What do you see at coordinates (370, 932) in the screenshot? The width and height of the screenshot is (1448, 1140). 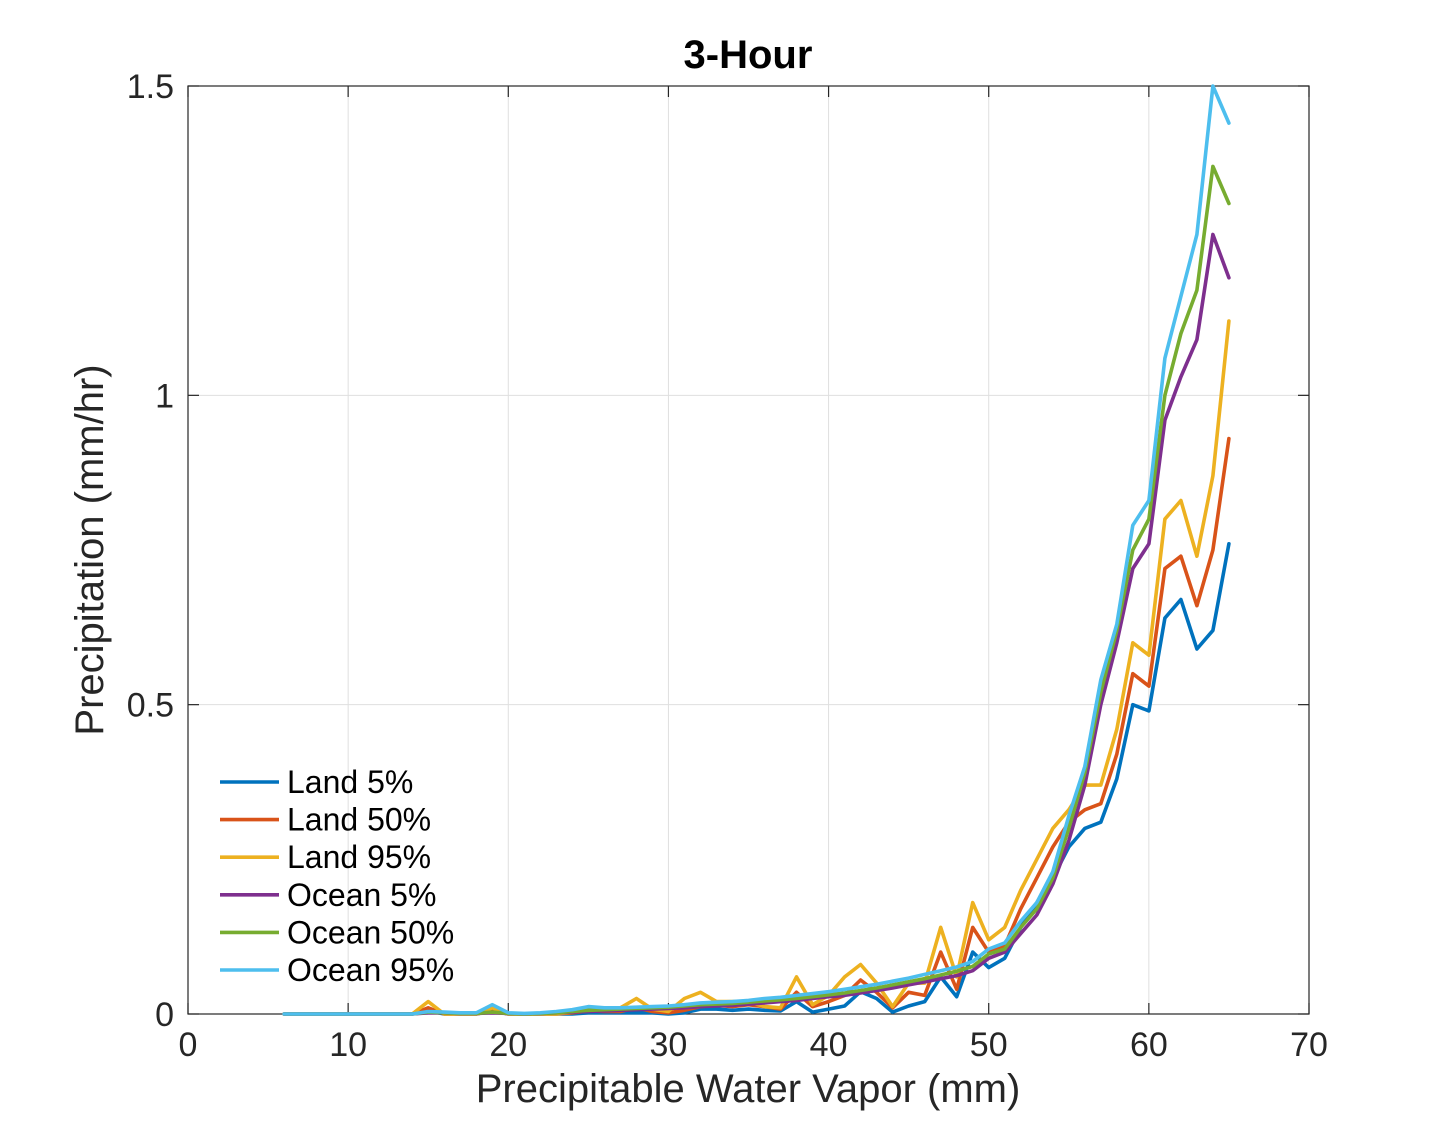 I see `legend-label: Ocean 50%` at bounding box center [370, 932].